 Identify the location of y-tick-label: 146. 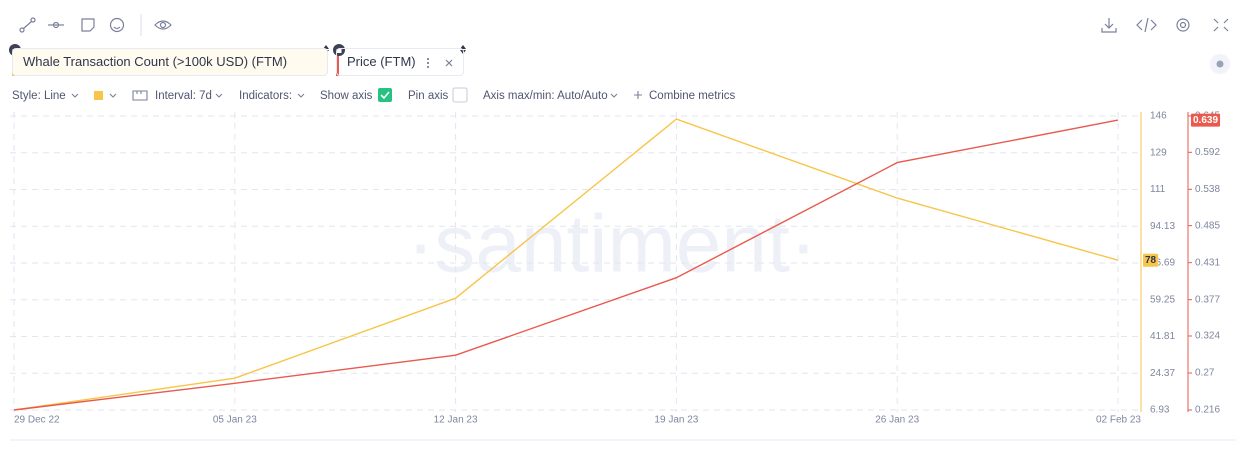
(1158, 116).